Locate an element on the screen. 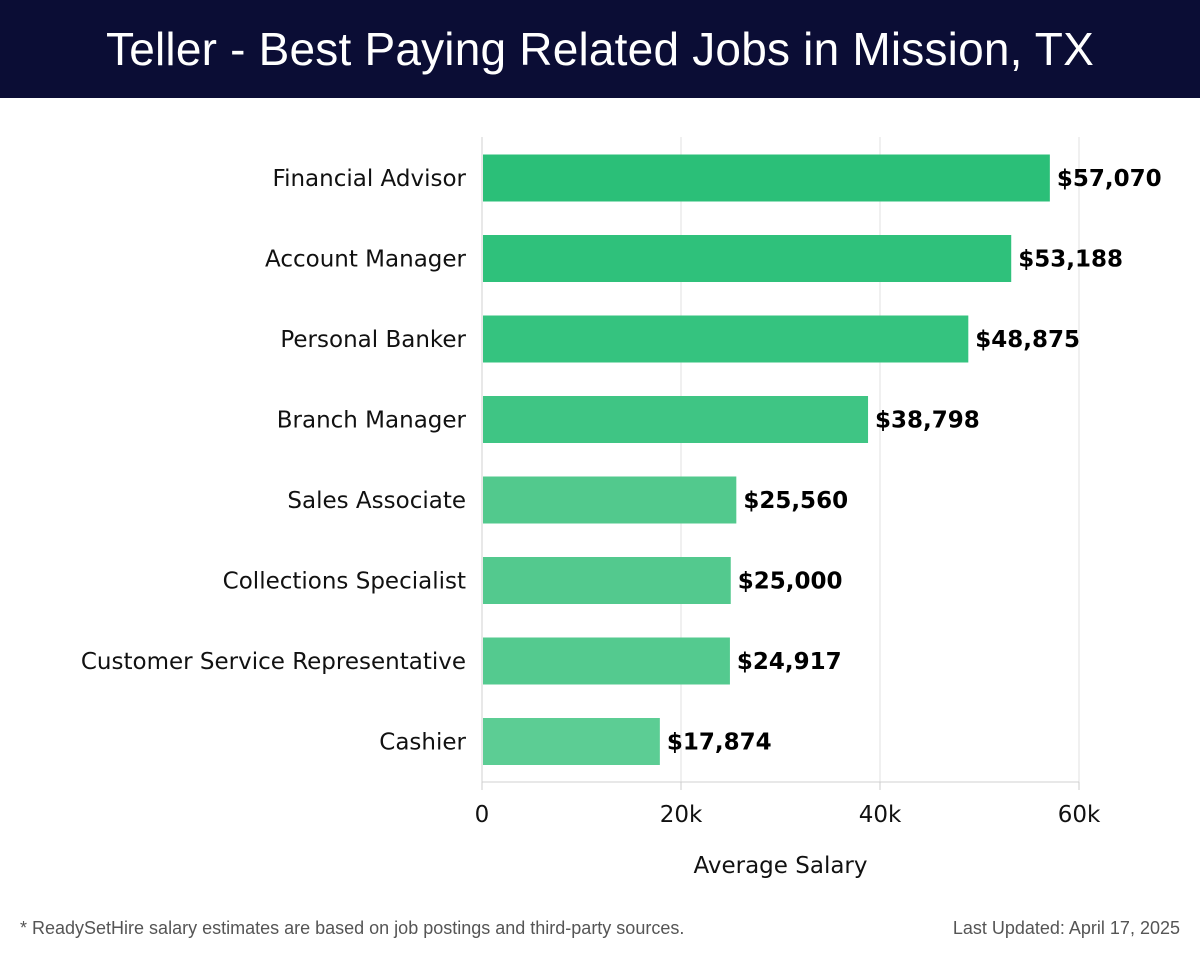 Image resolution: width=1200 pixels, height=958 pixels. value-label: $17,874 is located at coordinates (719, 743).